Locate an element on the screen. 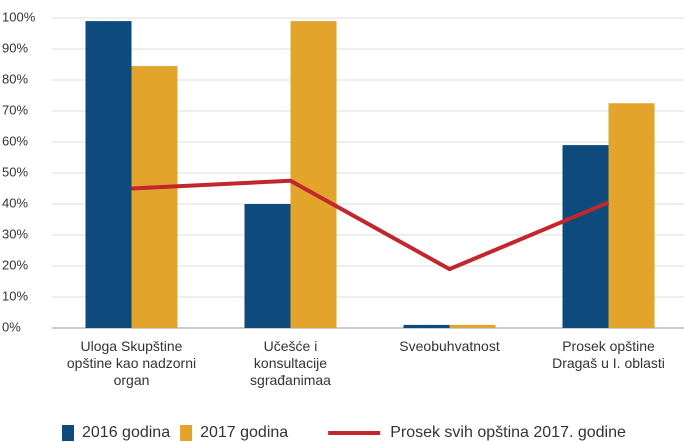 The image size is (684, 442). y-tick-label: 50% is located at coordinates (15, 171).